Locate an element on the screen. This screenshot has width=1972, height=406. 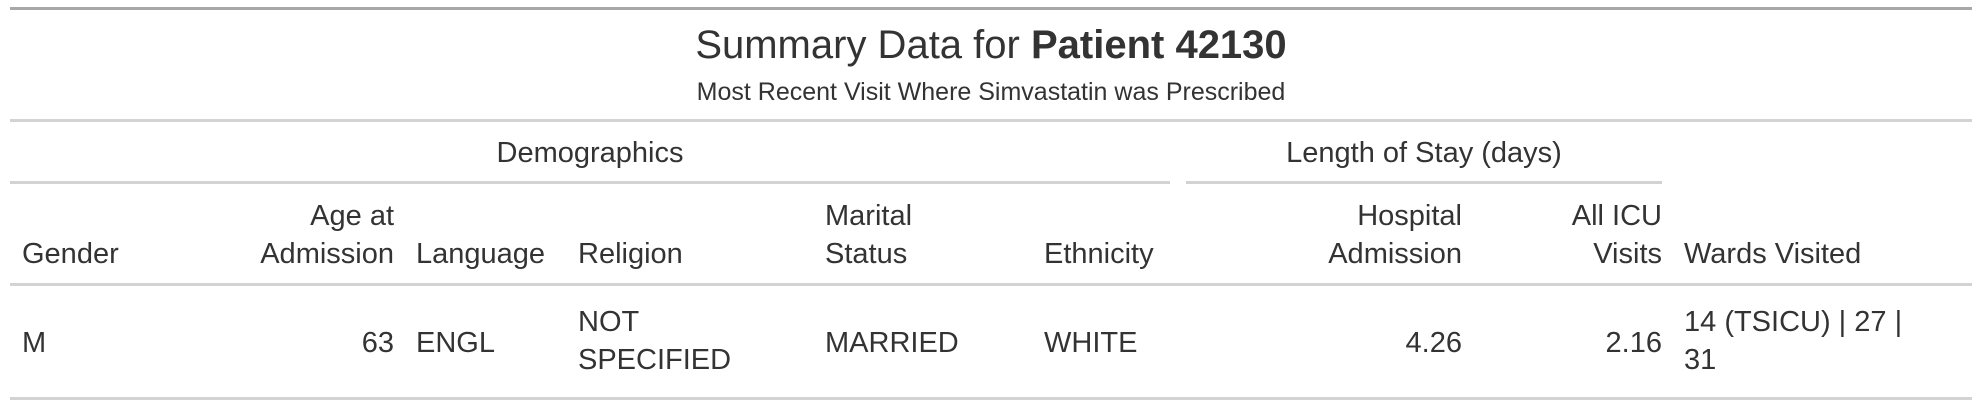
cell-religion-line2: SPECIFIED is located at coordinates (655, 360).